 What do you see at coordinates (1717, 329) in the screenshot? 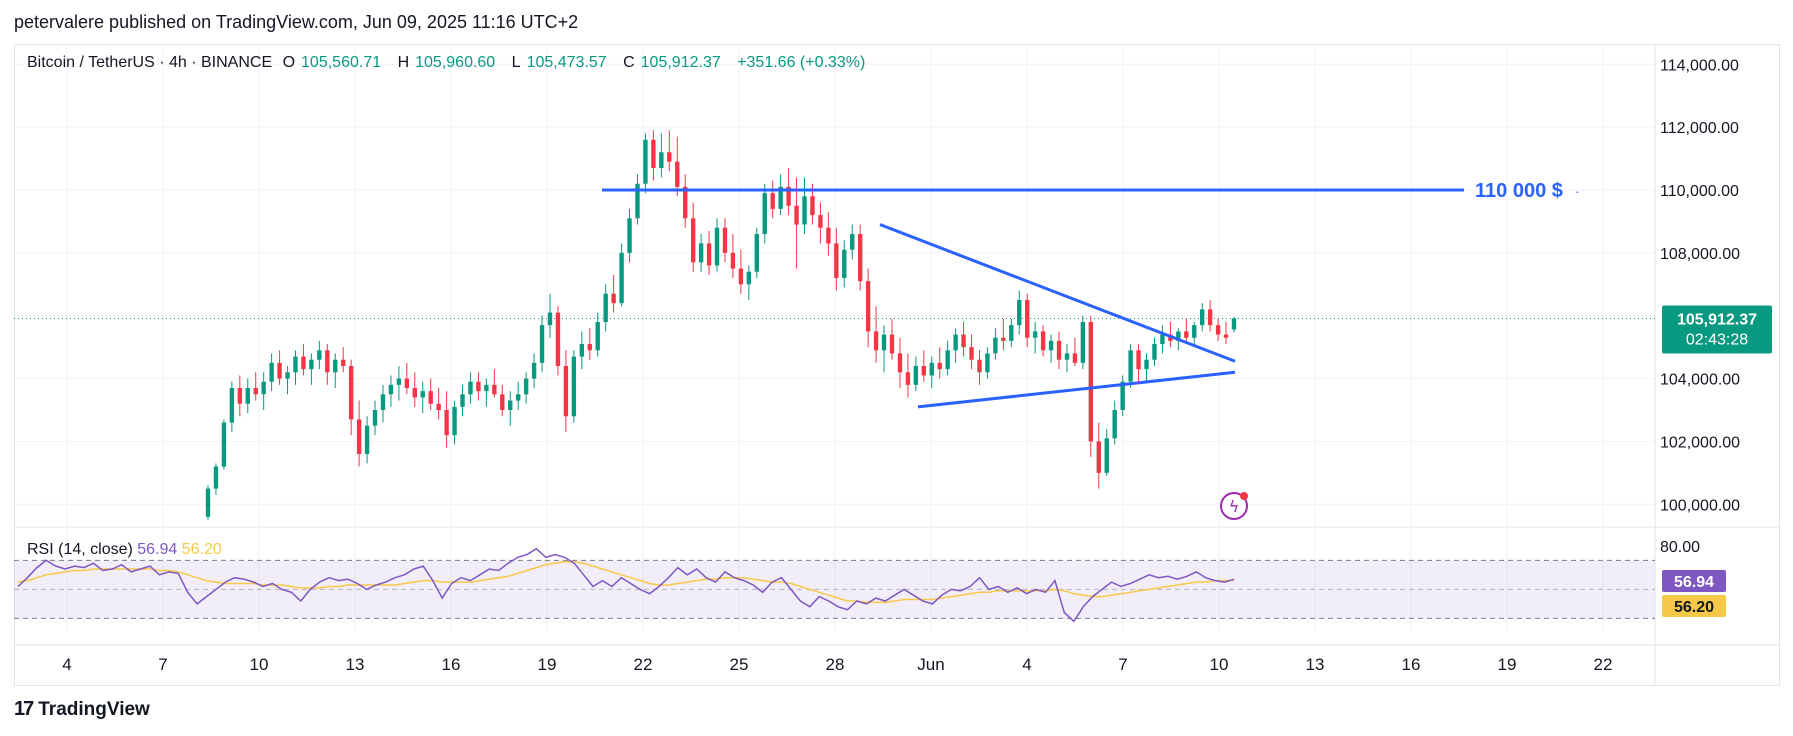
I see `price-badge` at bounding box center [1717, 329].